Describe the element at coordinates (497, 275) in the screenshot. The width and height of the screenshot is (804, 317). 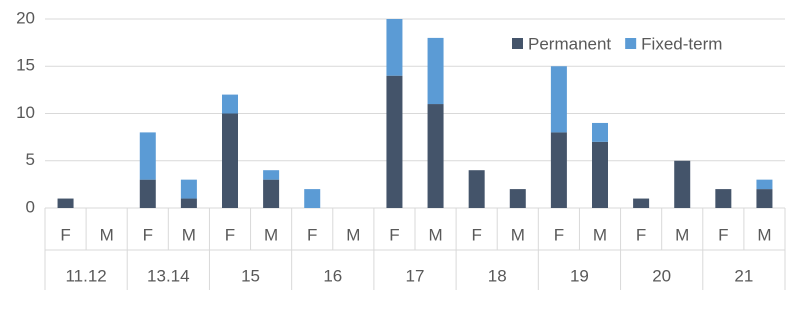
I see `group-label: 18` at that location.